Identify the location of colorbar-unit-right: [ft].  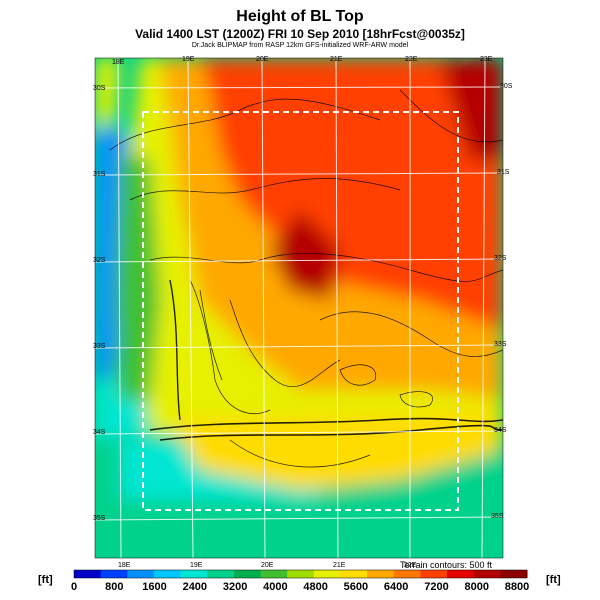
(553, 580).